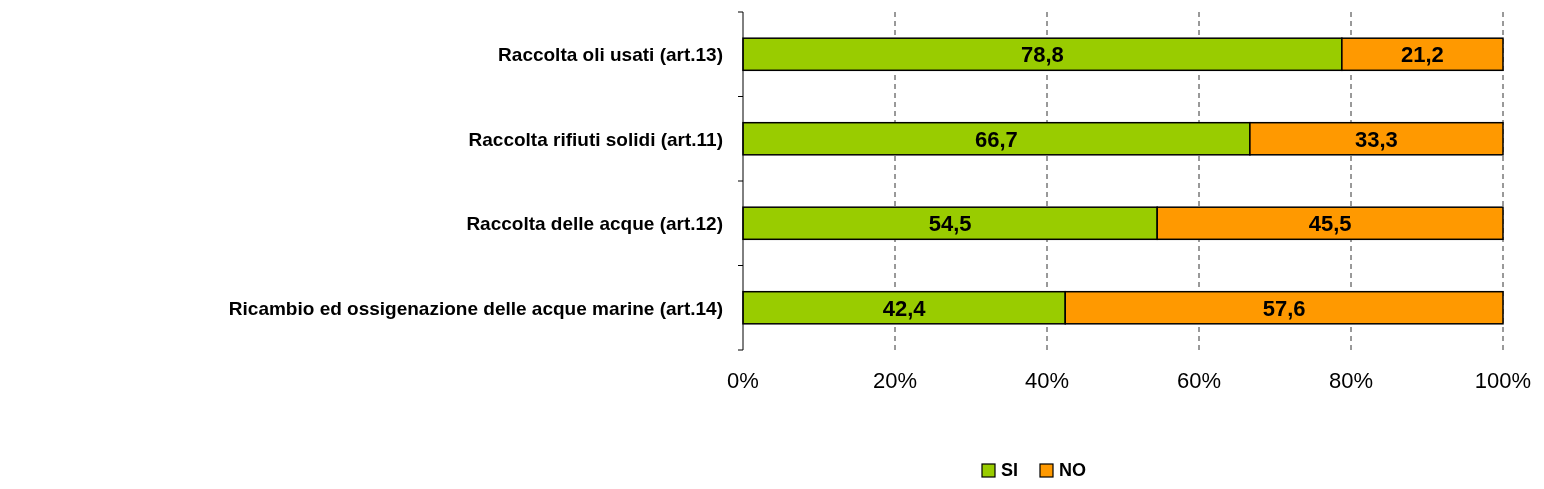 The width and height of the screenshot is (1544, 489). What do you see at coordinates (1284, 308) in the screenshot?
I see `data-label: 57,6` at bounding box center [1284, 308].